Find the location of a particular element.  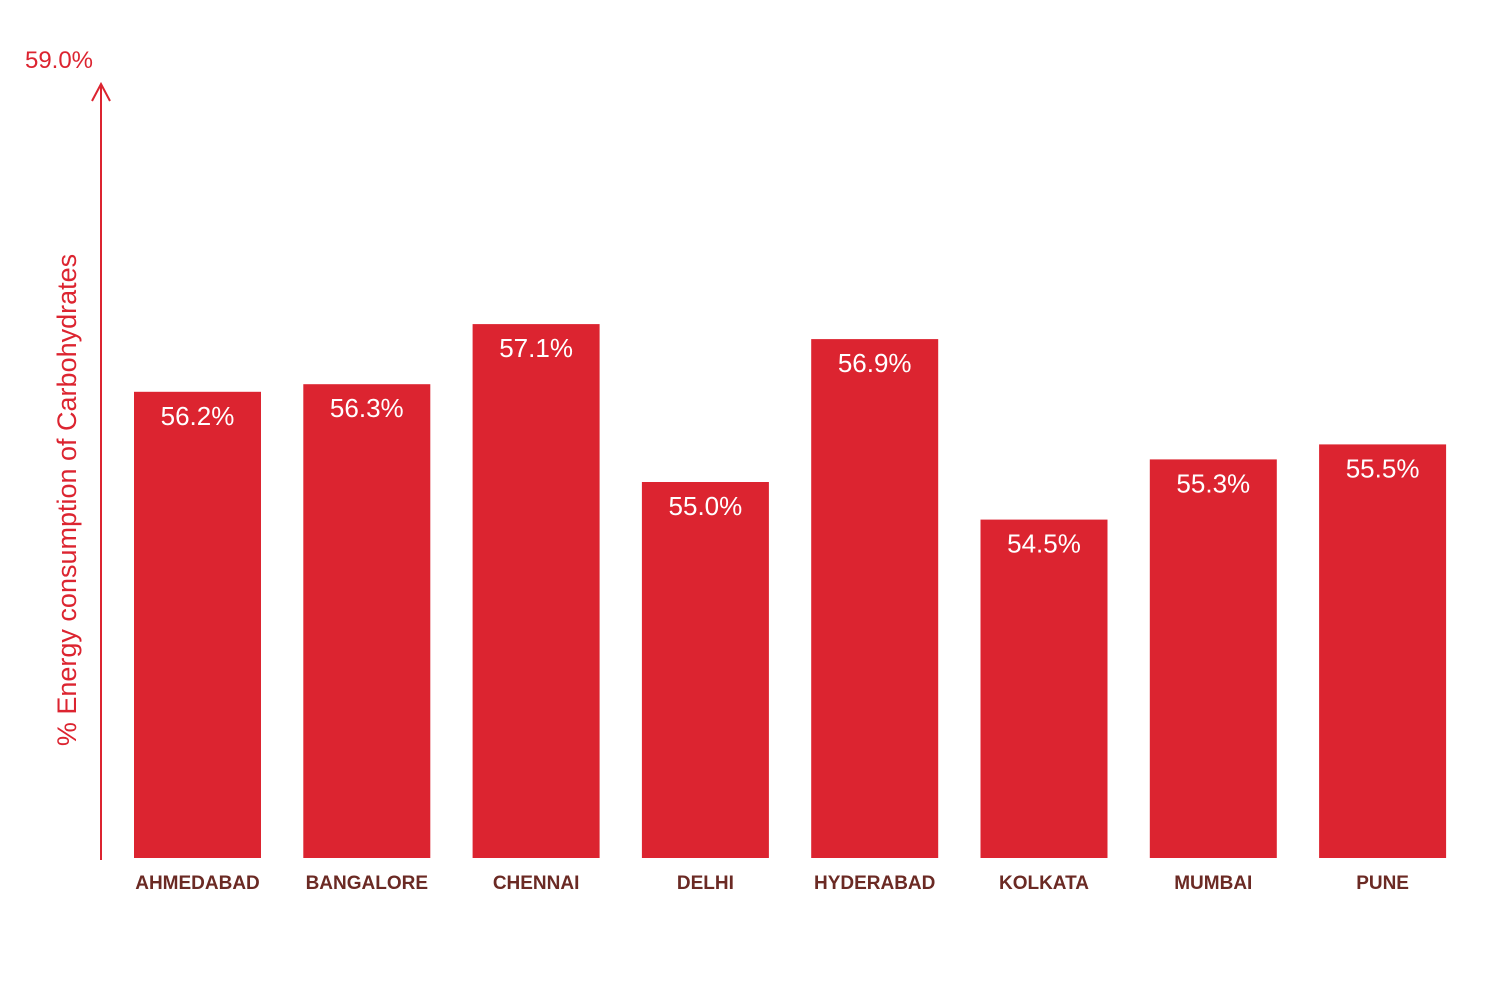

category-label-mumbai: MUMBAI is located at coordinates (1213, 883).